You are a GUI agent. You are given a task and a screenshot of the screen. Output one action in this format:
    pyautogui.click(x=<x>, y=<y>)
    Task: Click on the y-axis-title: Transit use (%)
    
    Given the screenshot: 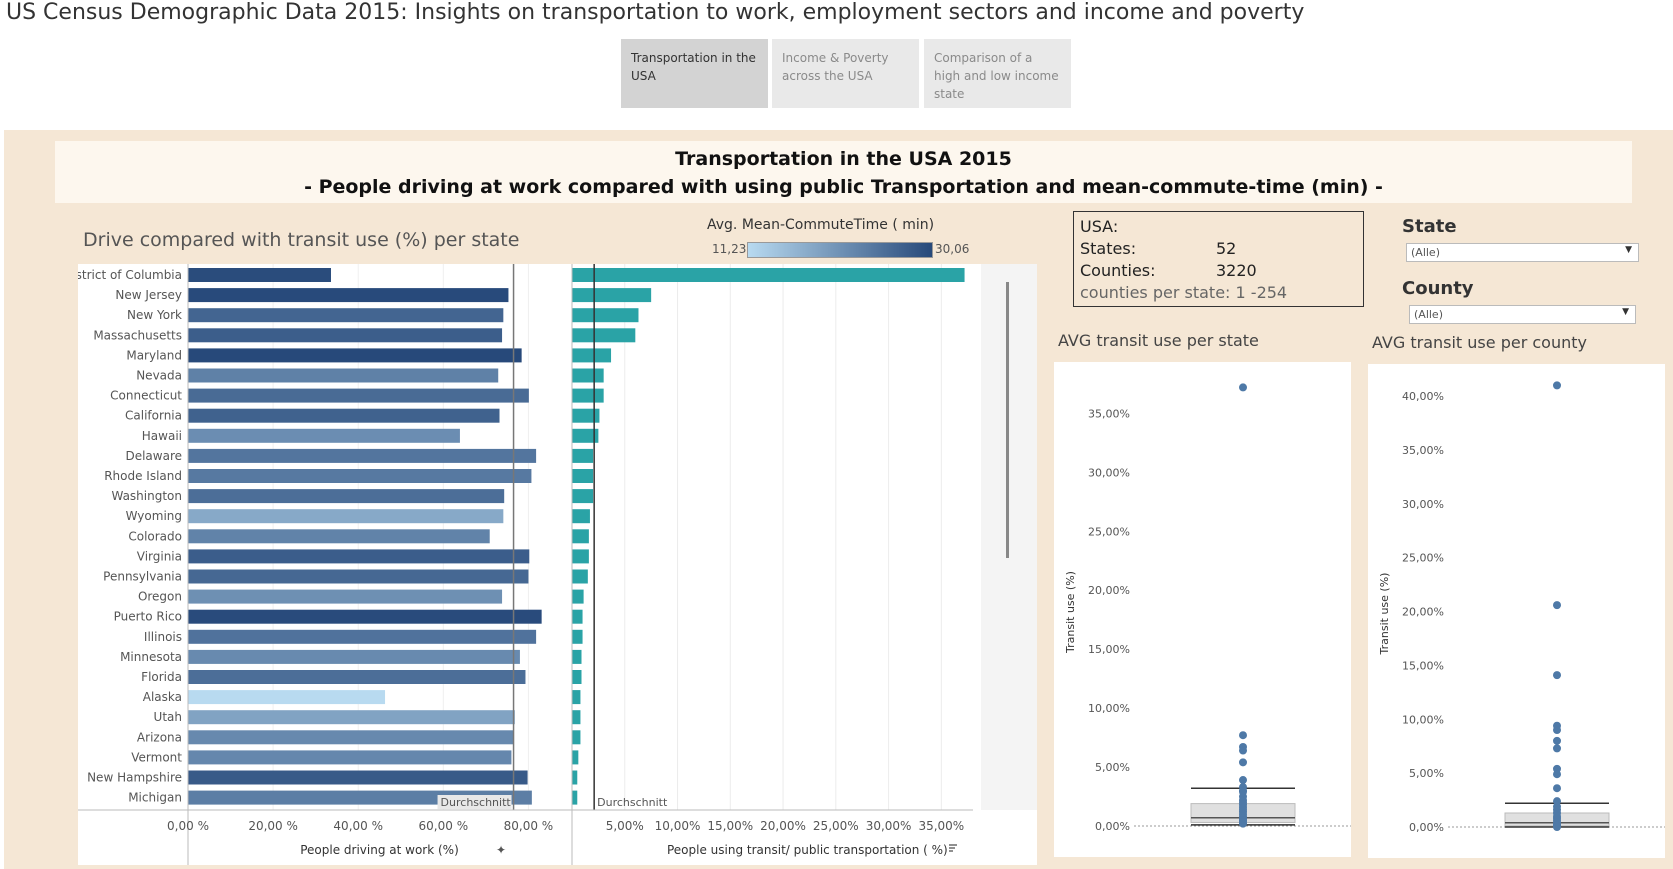 What is the action you would take?
    pyautogui.click(x=1384, y=614)
    